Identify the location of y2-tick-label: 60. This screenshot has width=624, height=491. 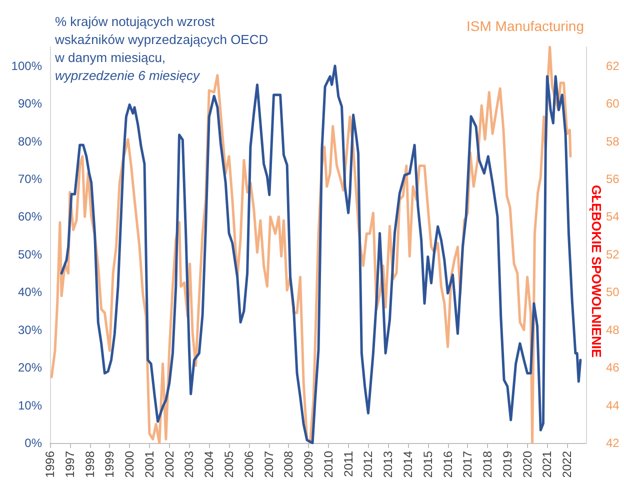
(613, 103).